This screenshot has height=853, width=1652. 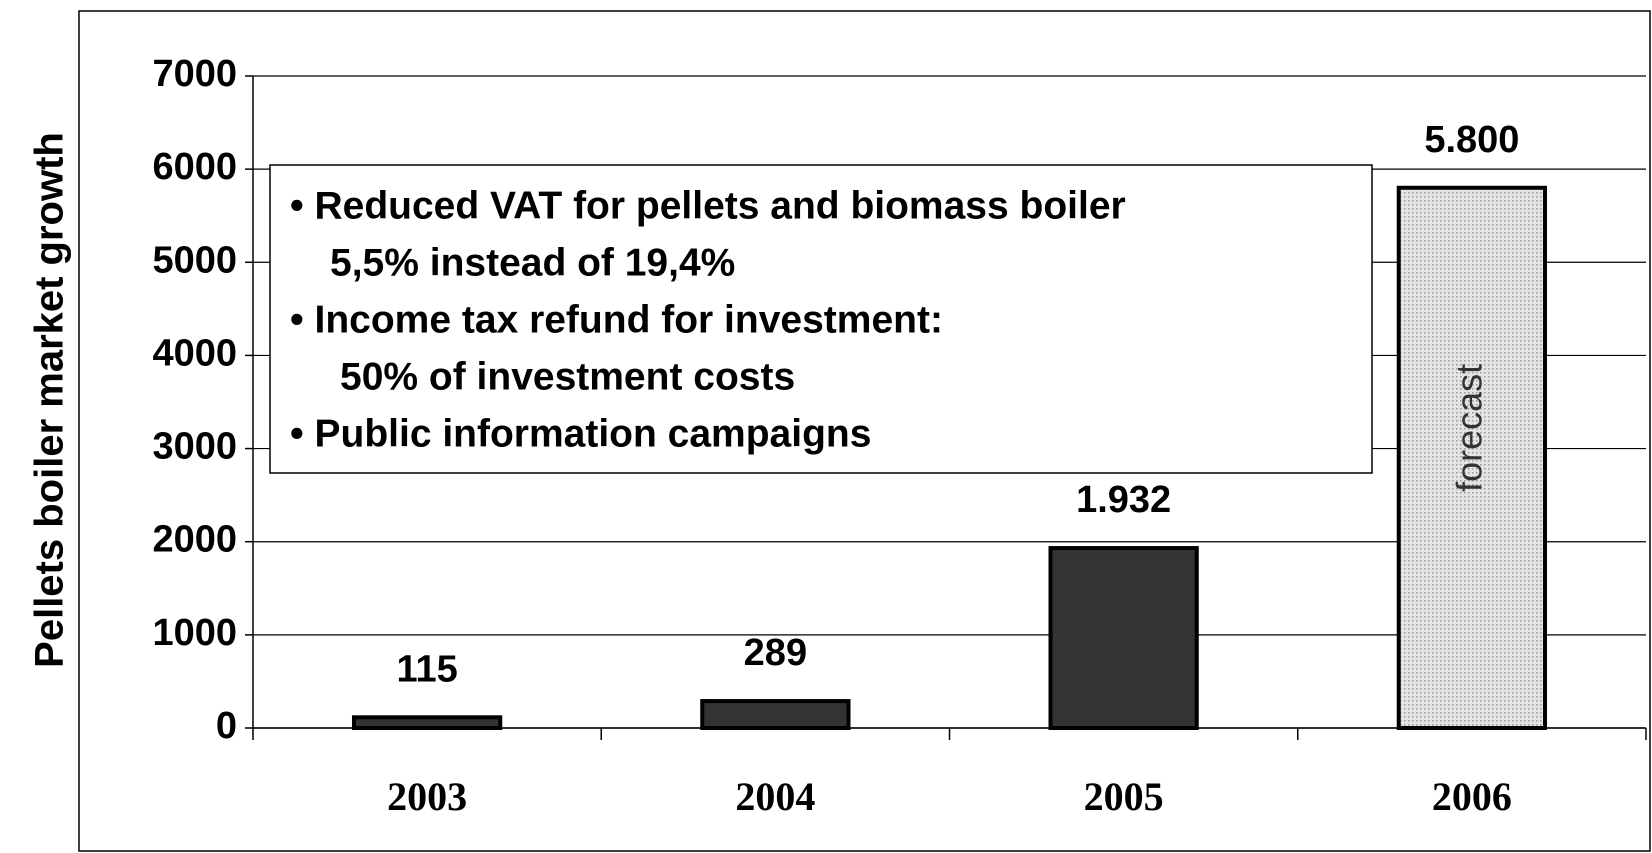 What do you see at coordinates (194, 260) in the screenshot?
I see `y-tick-label: 5000` at bounding box center [194, 260].